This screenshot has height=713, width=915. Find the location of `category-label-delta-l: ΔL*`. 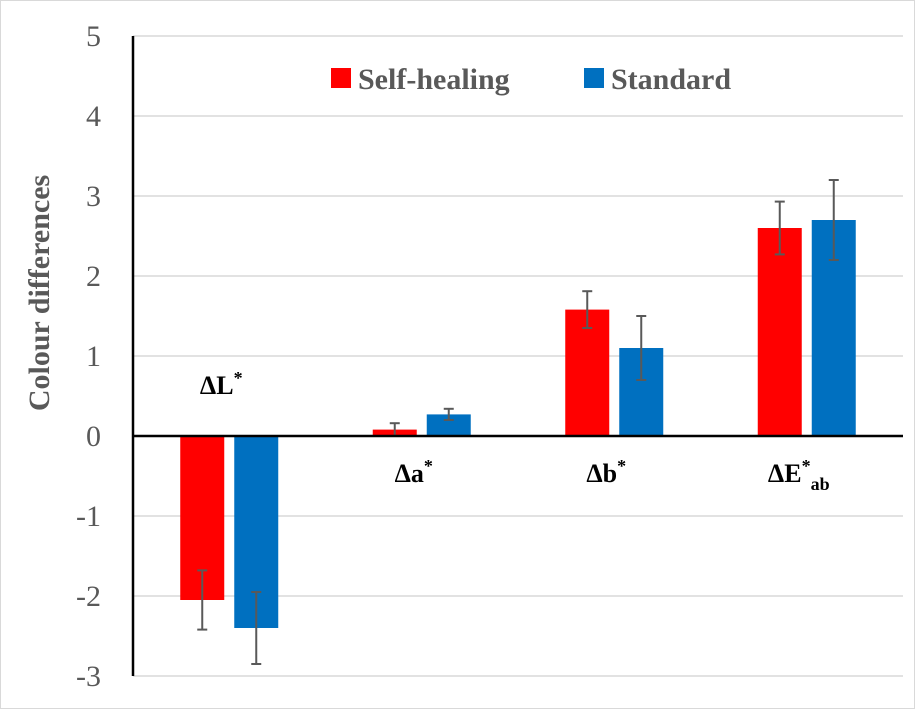

category-label-delta-l: ΔL* is located at coordinates (221, 384).